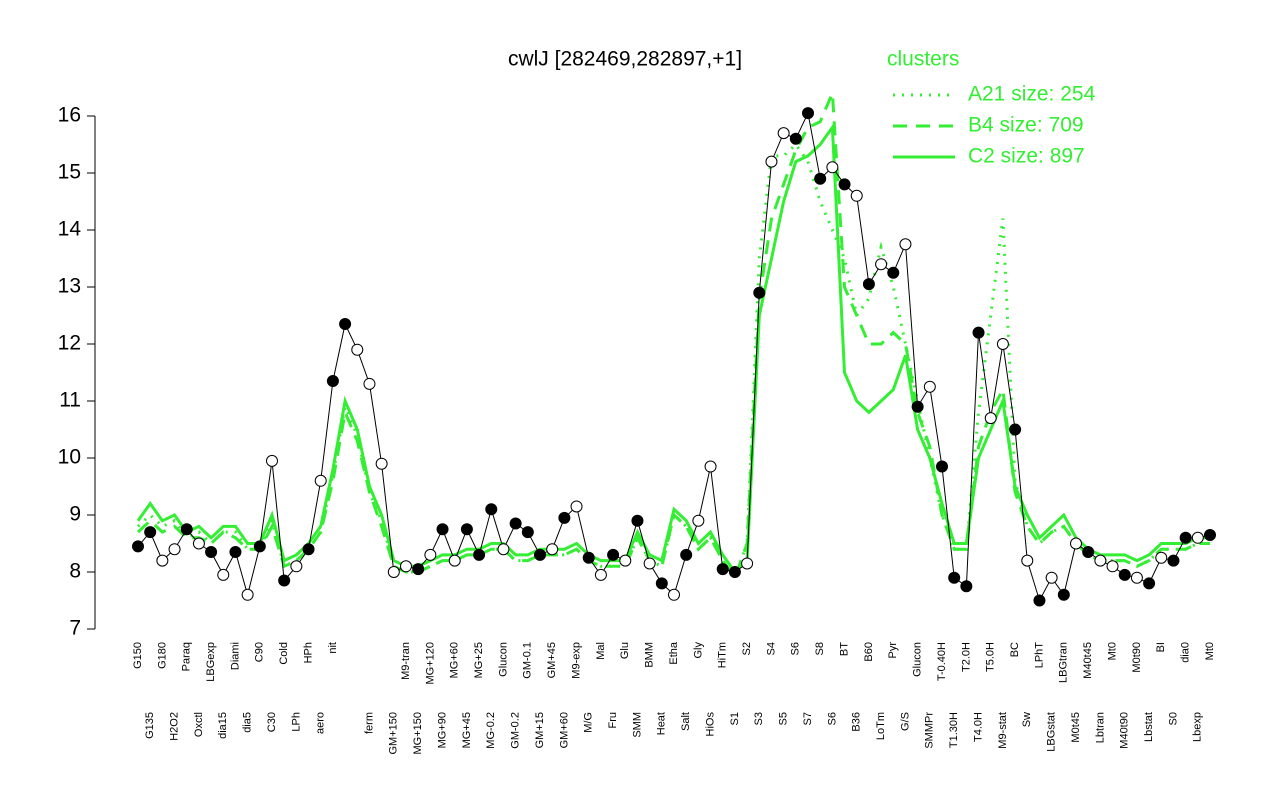 The height and width of the screenshot is (800, 1280). What do you see at coordinates (601, 651) in the screenshot?
I see `x-tick-label: Mal` at bounding box center [601, 651].